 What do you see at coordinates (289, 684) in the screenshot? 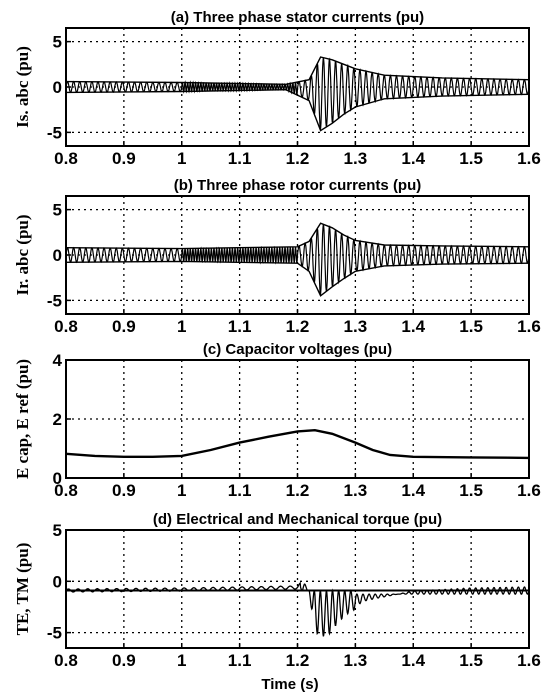
I see `x-axis-label: Time (s)` at bounding box center [289, 684].